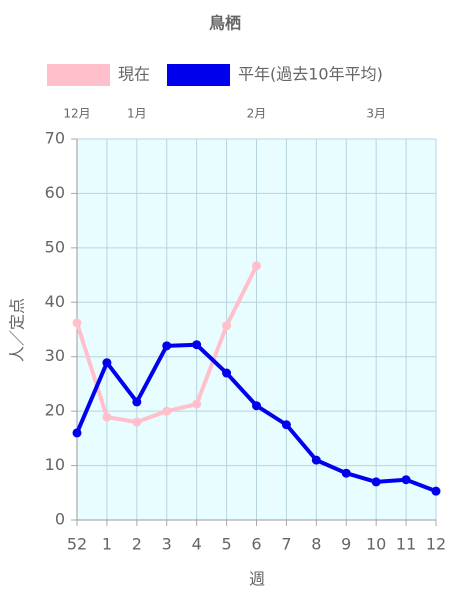  What do you see at coordinates (376, 114) in the screenshot?
I see `month-label: 3月` at bounding box center [376, 114].